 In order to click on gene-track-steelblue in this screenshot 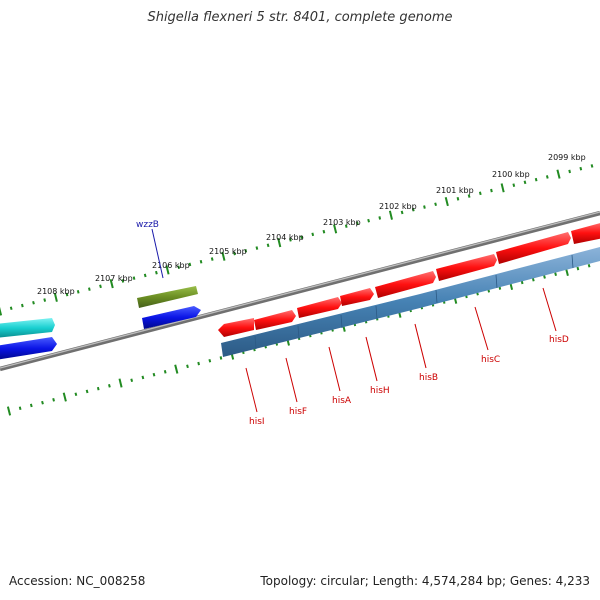, I will do `click(410, 301)`.